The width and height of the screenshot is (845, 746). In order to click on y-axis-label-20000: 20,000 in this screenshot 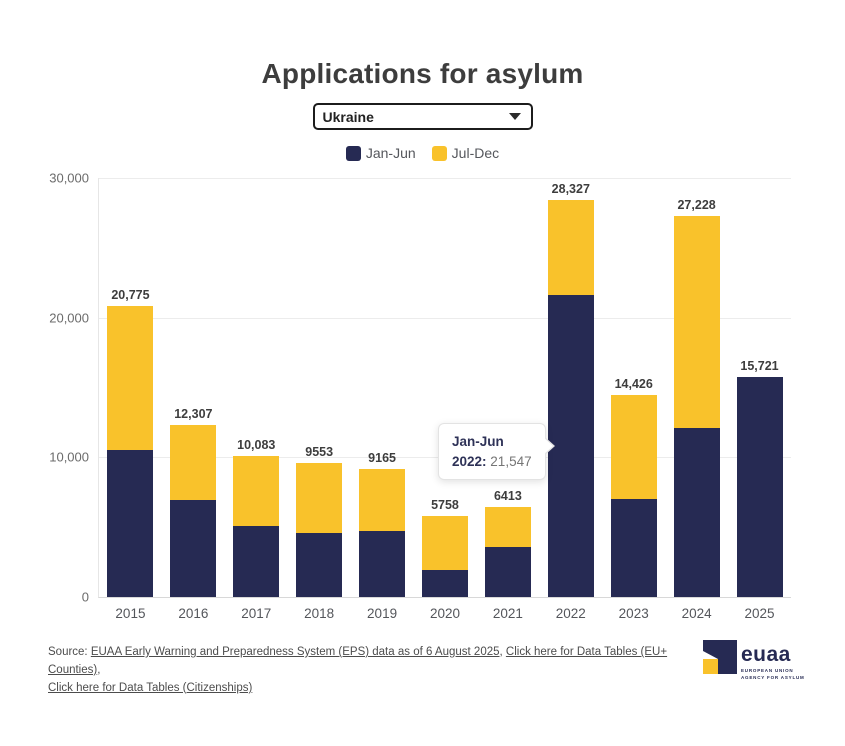, I will do `click(69, 318)`.